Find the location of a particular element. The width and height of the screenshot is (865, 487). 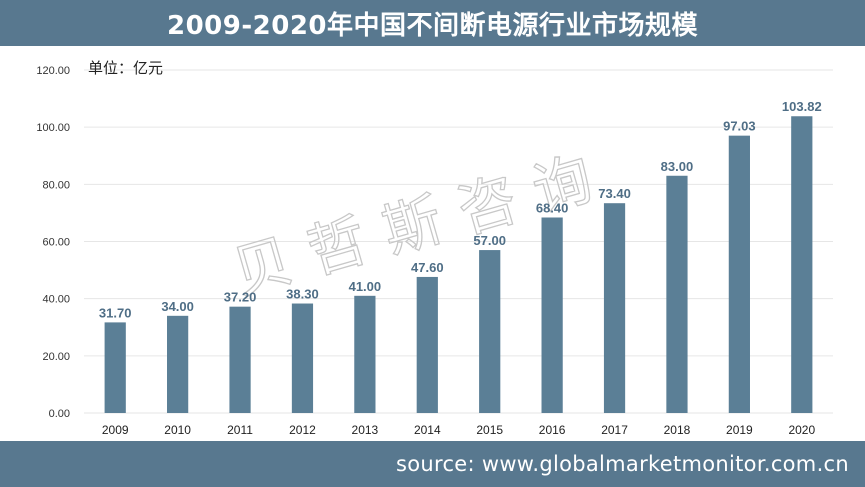

bar-2013 is located at coordinates (365, 354).